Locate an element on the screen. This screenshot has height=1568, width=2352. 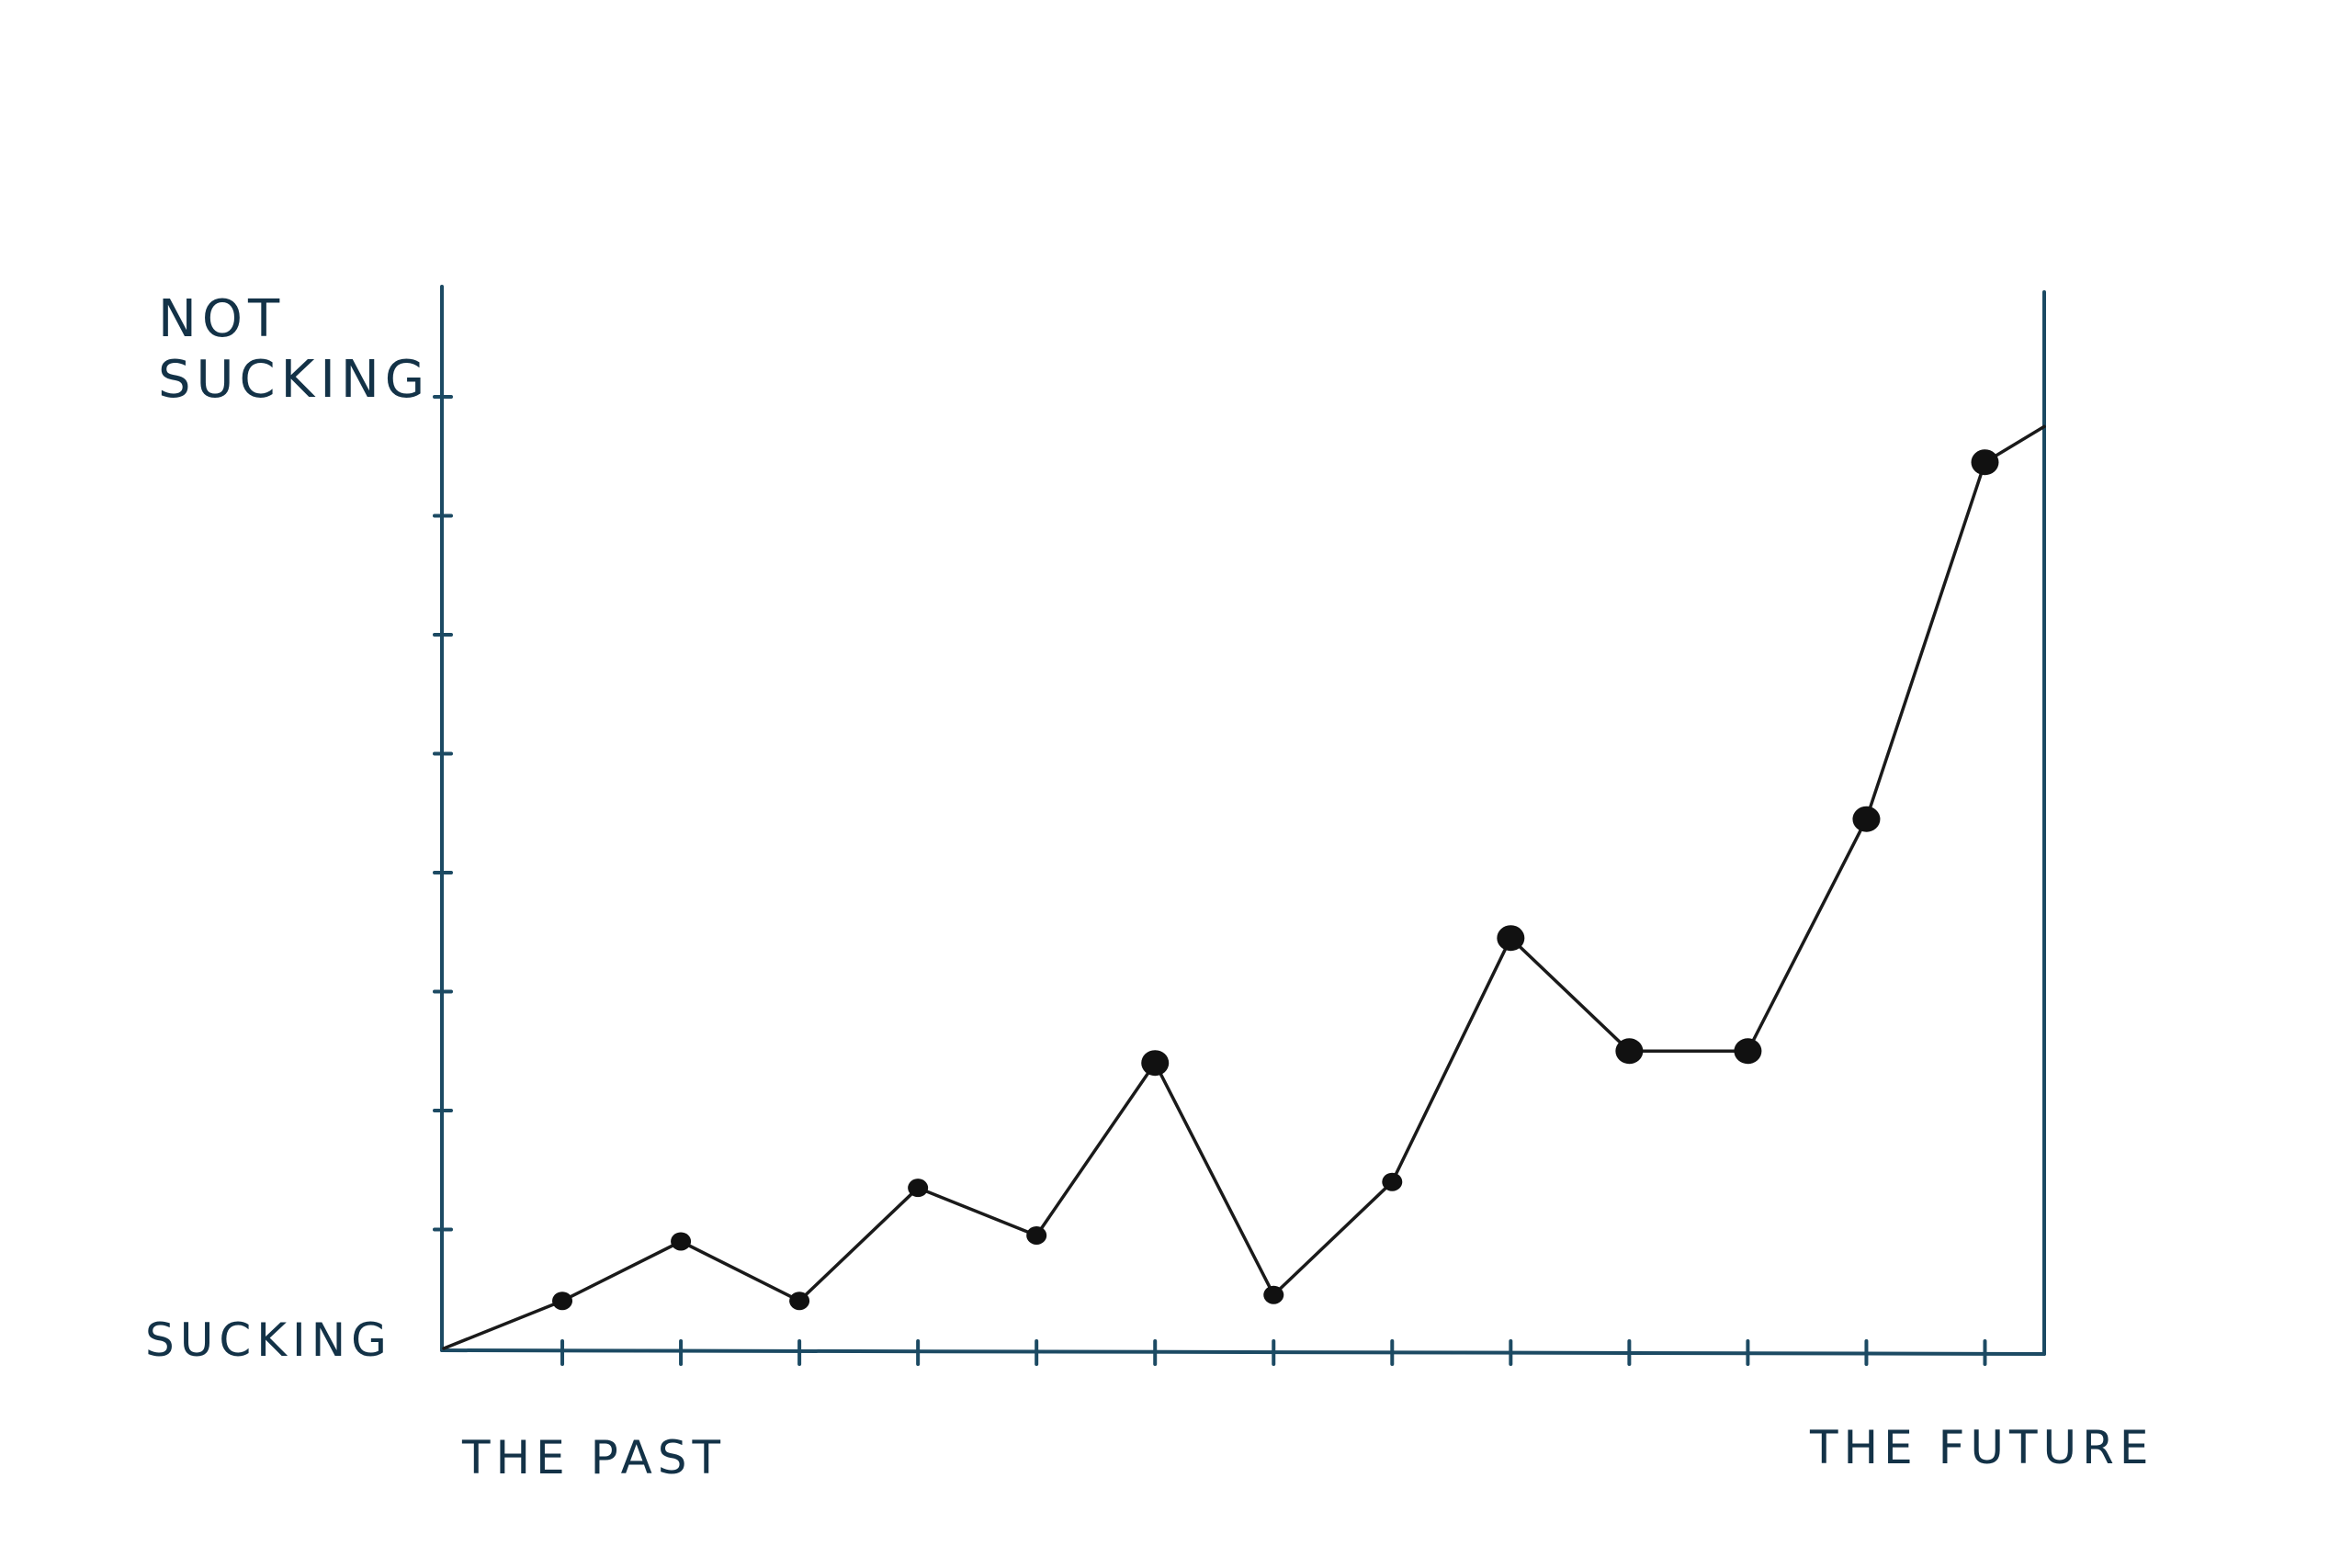
y-label-top-line1: NOT is located at coordinates (221, 319).